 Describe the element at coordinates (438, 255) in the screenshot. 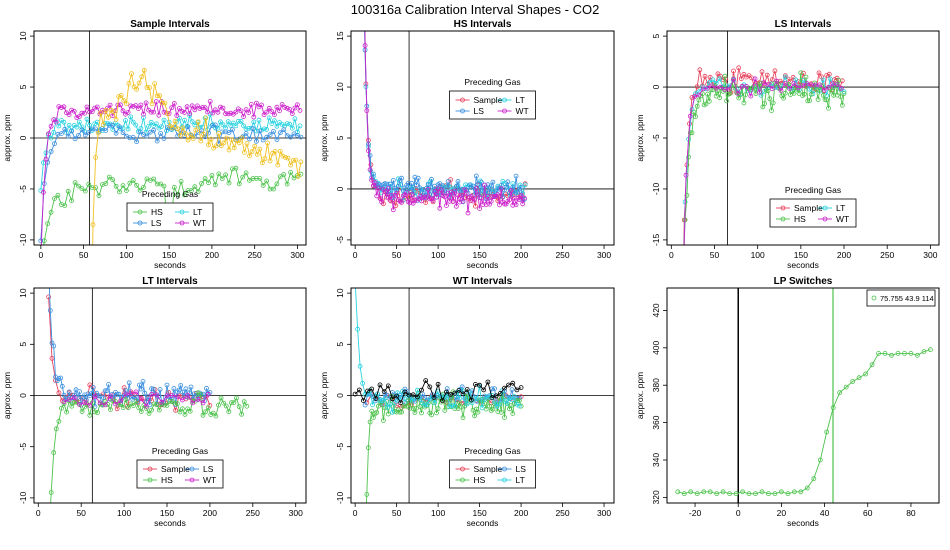

I see `x-tick-label: 100` at that location.